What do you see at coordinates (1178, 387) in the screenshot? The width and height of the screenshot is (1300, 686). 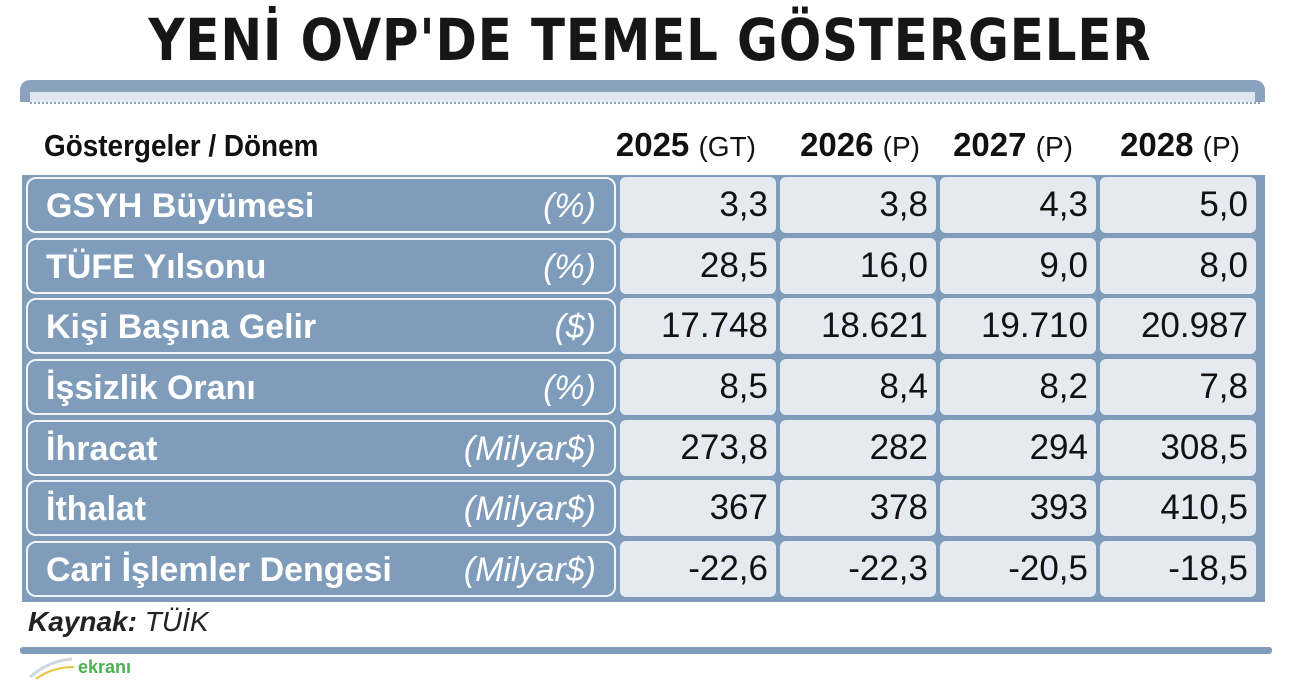 I see `value-cell: 7,8` at bounding box center [1178, 387].